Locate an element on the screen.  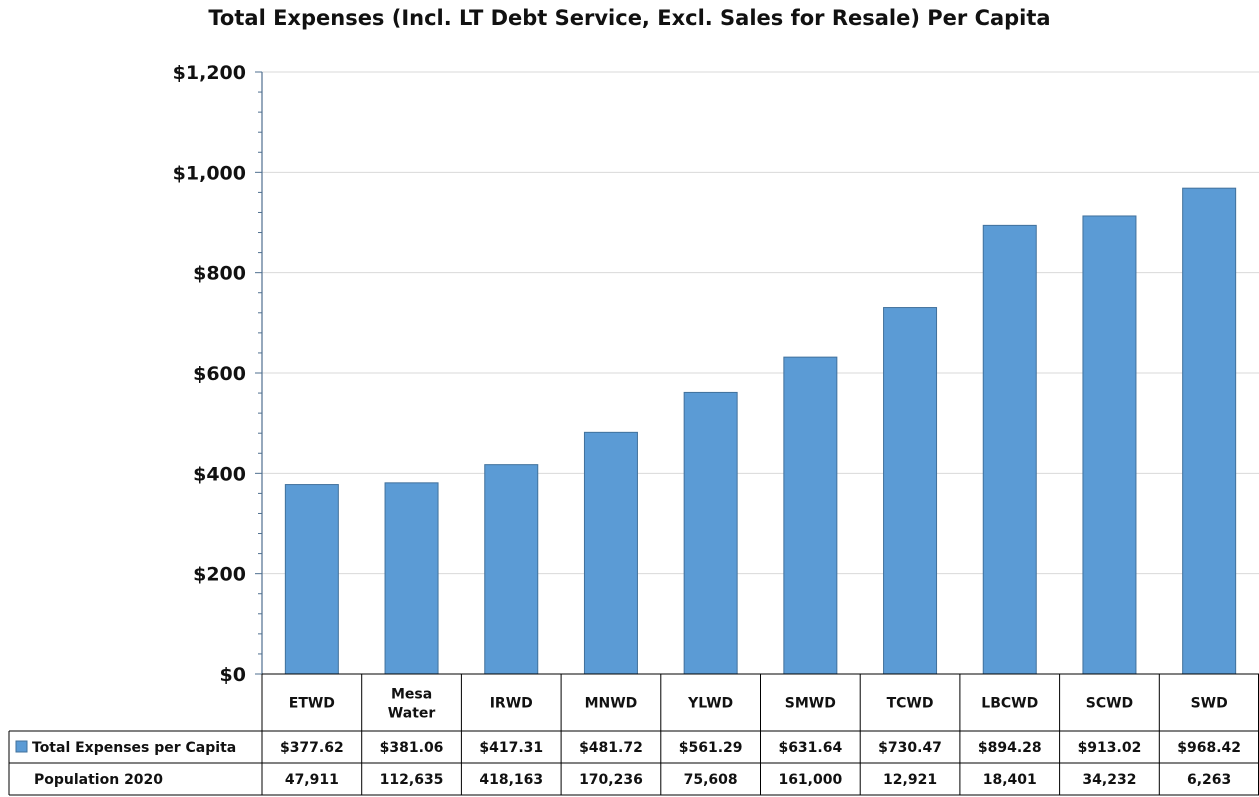
data-label: $730.47 is located at coordinates (910, 748).